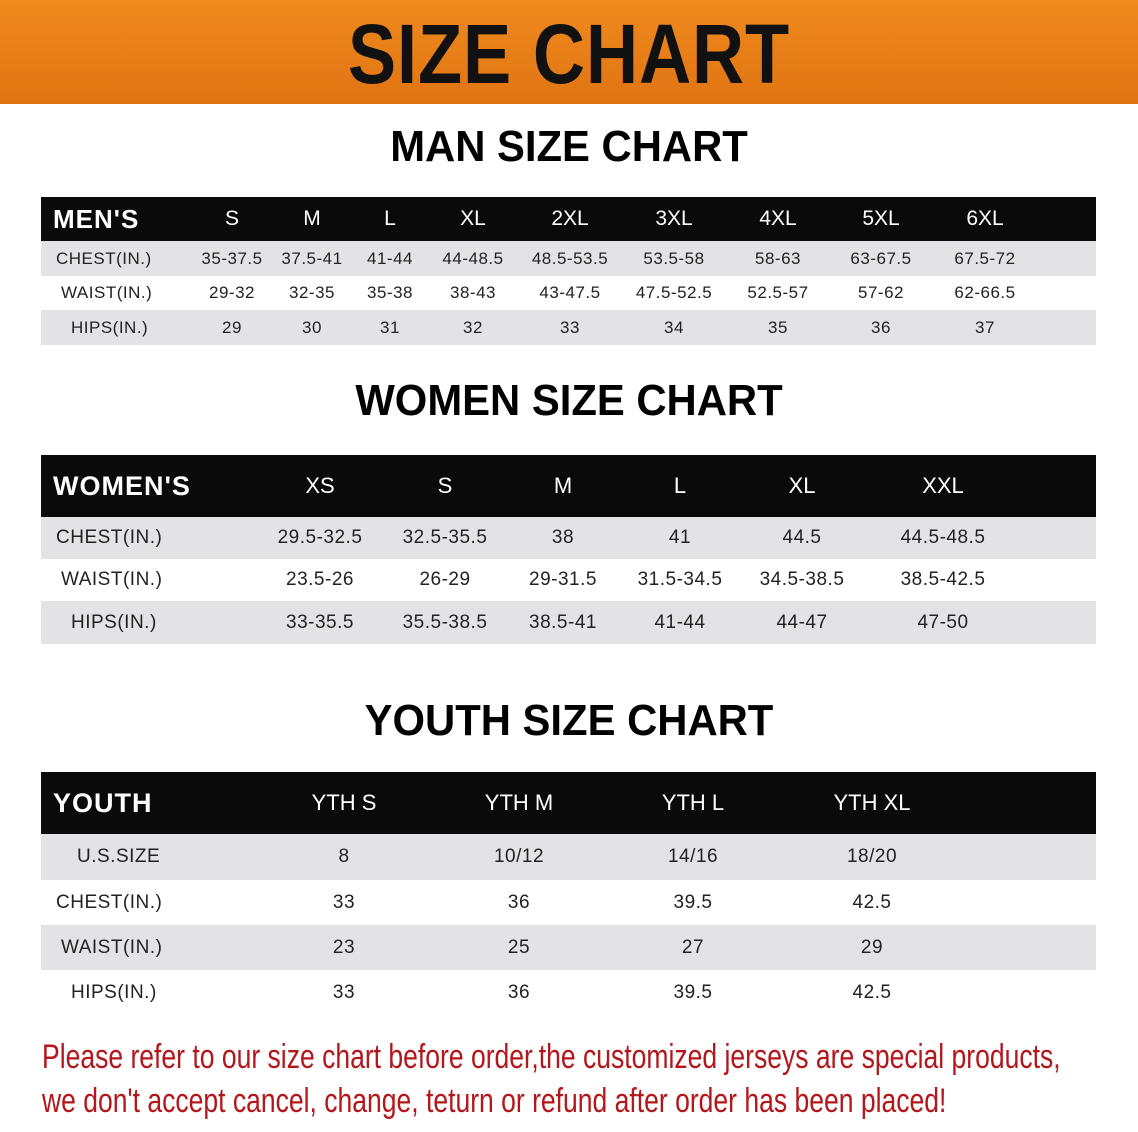  What do you see at coordinates (568, 902) in the screenshot?
I see `table-row: CHEST(IN.) 33 36 39.5 42.5` at bounding box center [568, 902].